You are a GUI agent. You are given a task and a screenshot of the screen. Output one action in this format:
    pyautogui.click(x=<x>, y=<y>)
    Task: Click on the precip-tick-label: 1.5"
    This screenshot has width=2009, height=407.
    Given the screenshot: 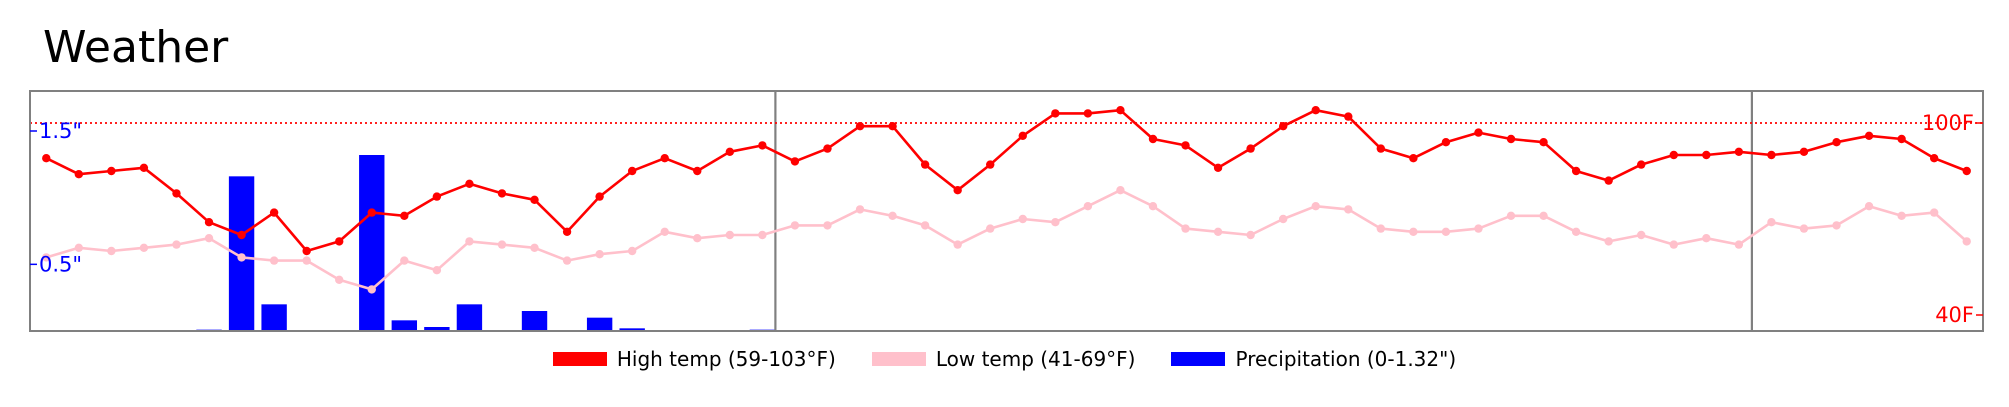 What is the action you would take?
    pyautogui.click(x=60, y=131)
    